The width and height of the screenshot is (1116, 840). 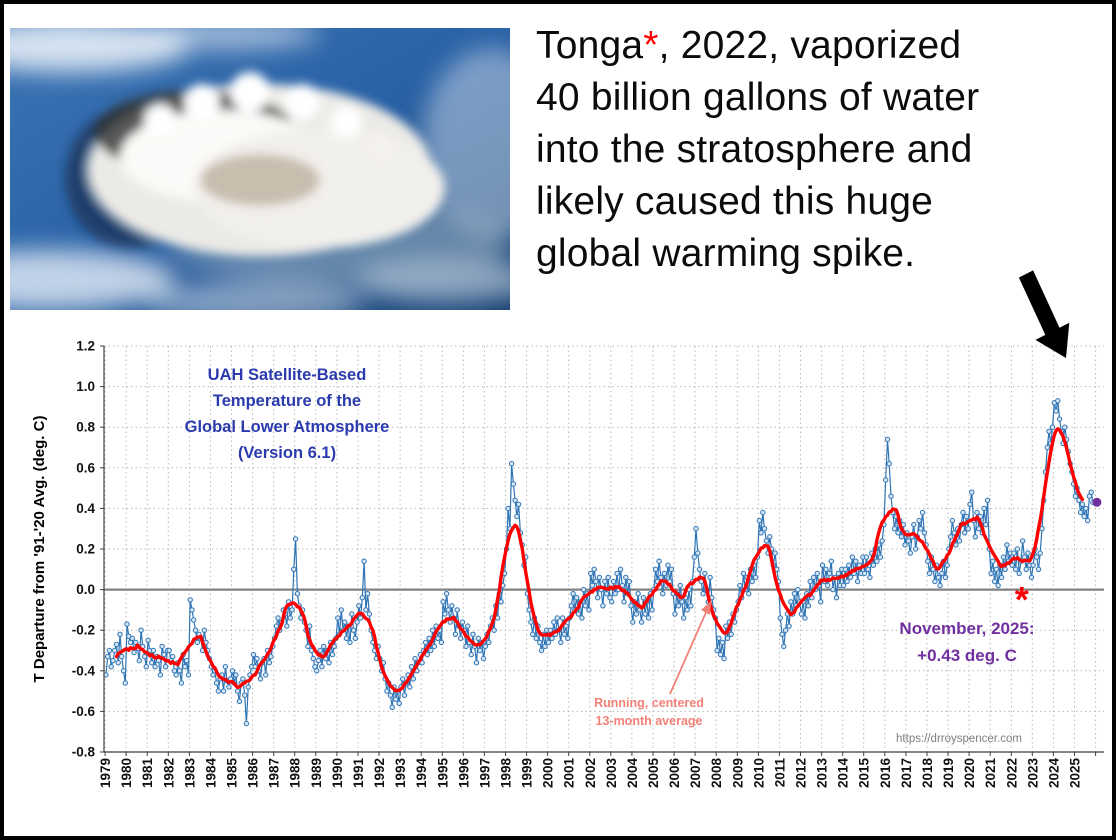 What do you see at coordinates (274, 773) in the screenshot?
I see `svg-text: 1987` at bounding box center [274, 773].